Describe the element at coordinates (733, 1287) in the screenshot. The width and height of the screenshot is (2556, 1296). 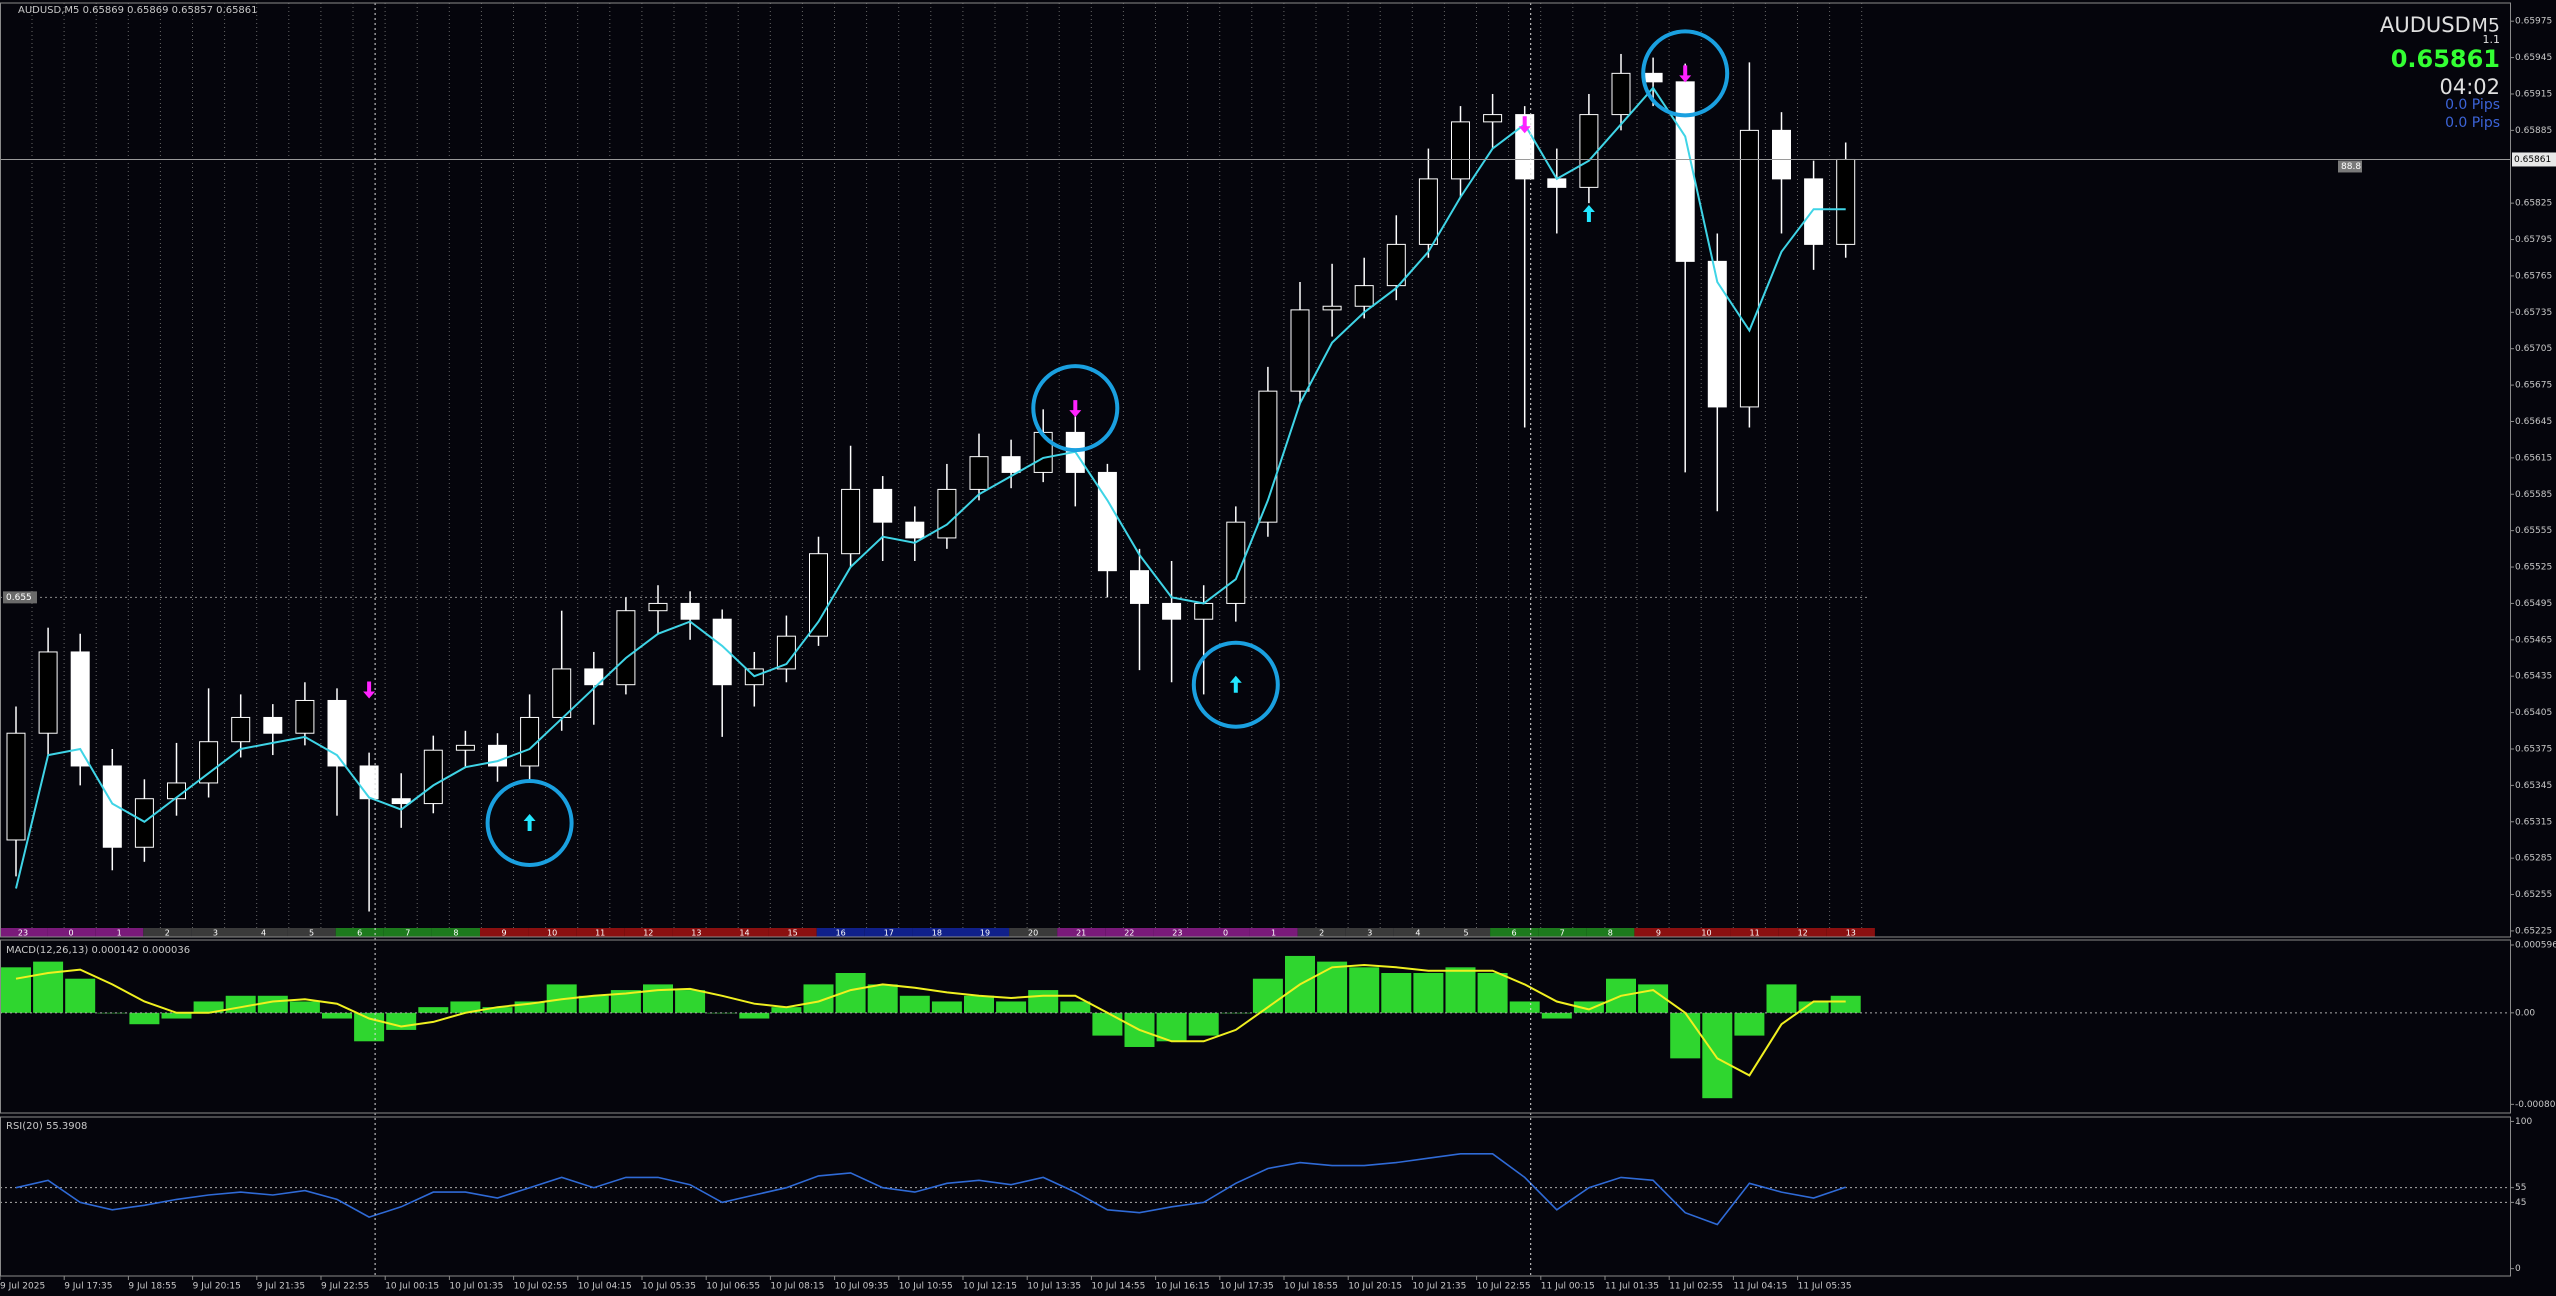
I see `x-tick-label: 10 Jul 06:55` at that location.